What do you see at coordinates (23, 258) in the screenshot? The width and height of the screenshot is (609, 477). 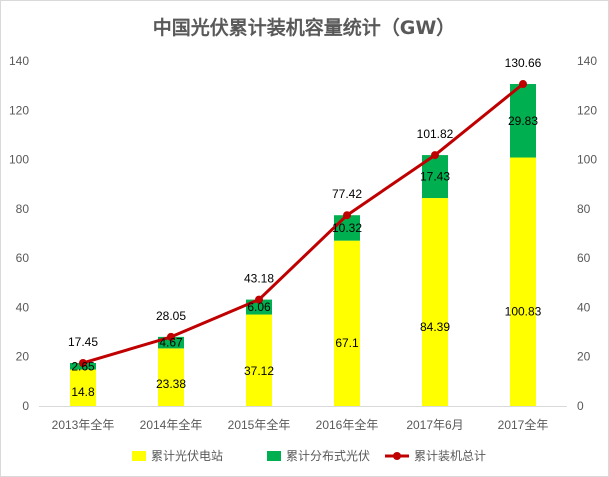 I see `y-tick-label: 60` at bounding box center [23, 258].